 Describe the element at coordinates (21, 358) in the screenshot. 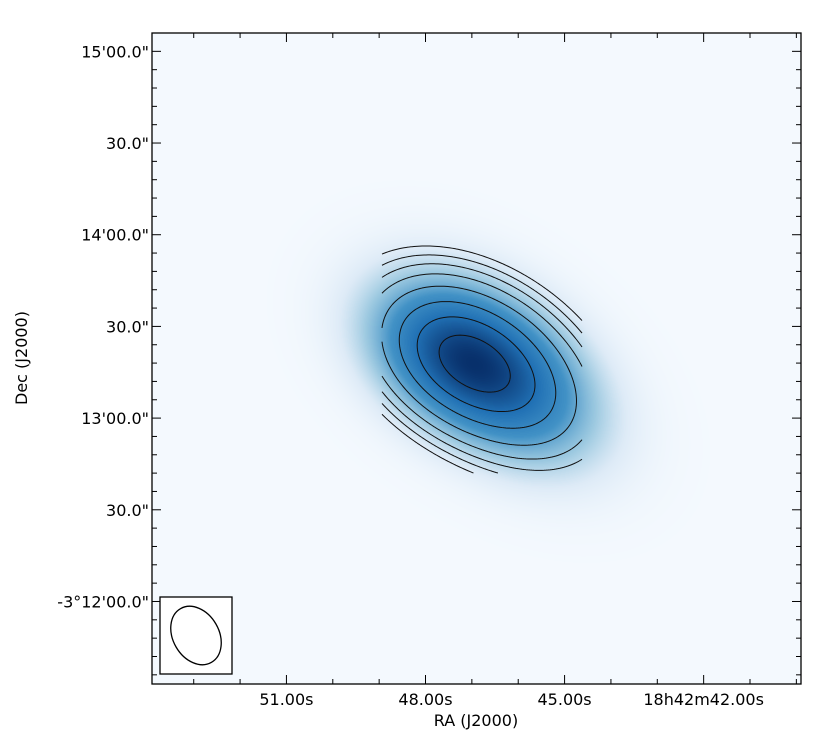

I see `y-axis-label: Dec (J2000)` at that location.